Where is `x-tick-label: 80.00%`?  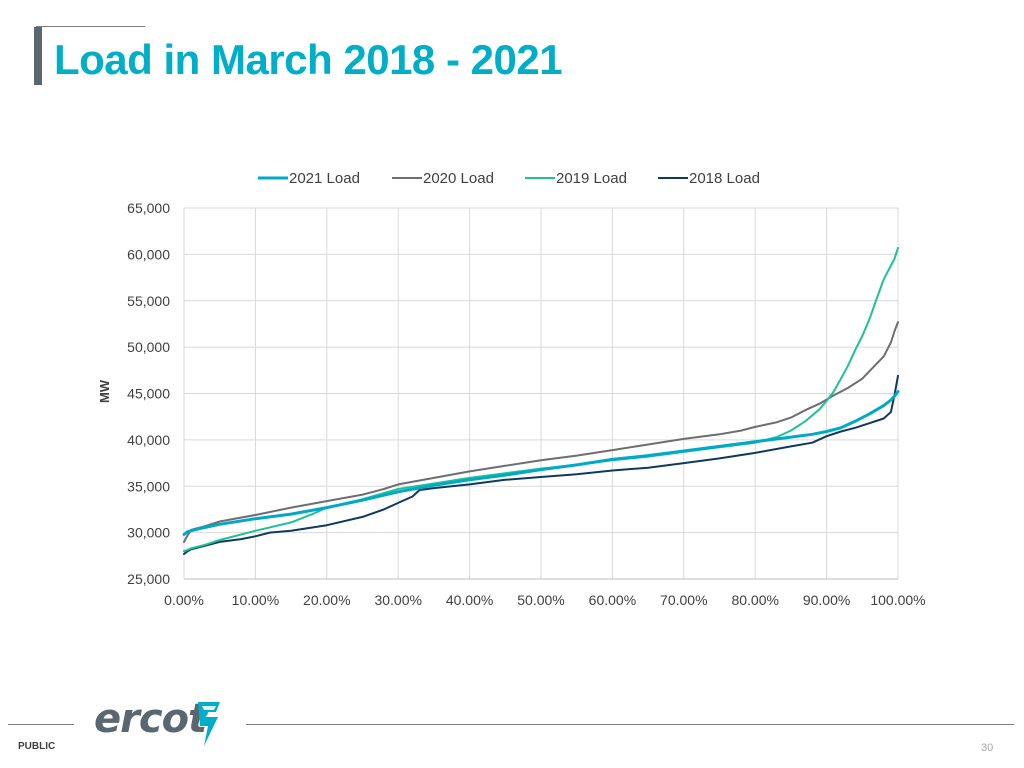 x-tick-label: 80.00% is located at coordinates (754, 600).